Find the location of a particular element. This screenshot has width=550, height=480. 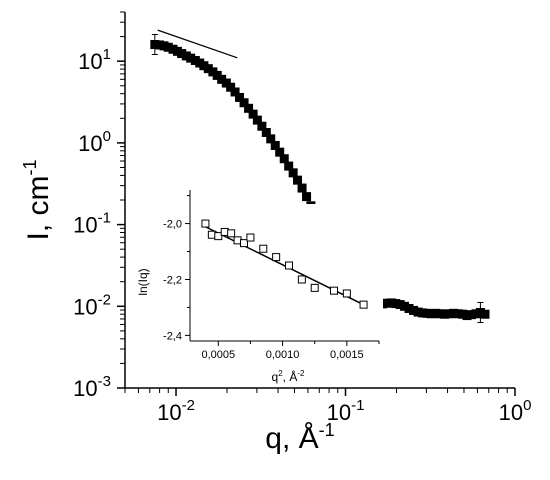

inset-tick-labels: 0,0005 0,0010 0,0015 -2,0 -2,2 -2,4 is located at coordinates (263, 290).